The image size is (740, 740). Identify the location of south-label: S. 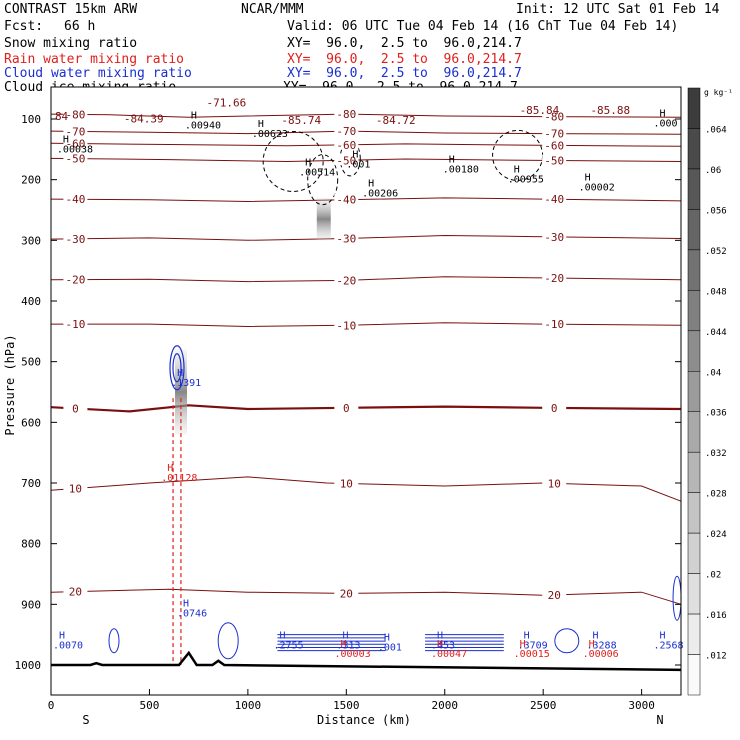
(85, 720).